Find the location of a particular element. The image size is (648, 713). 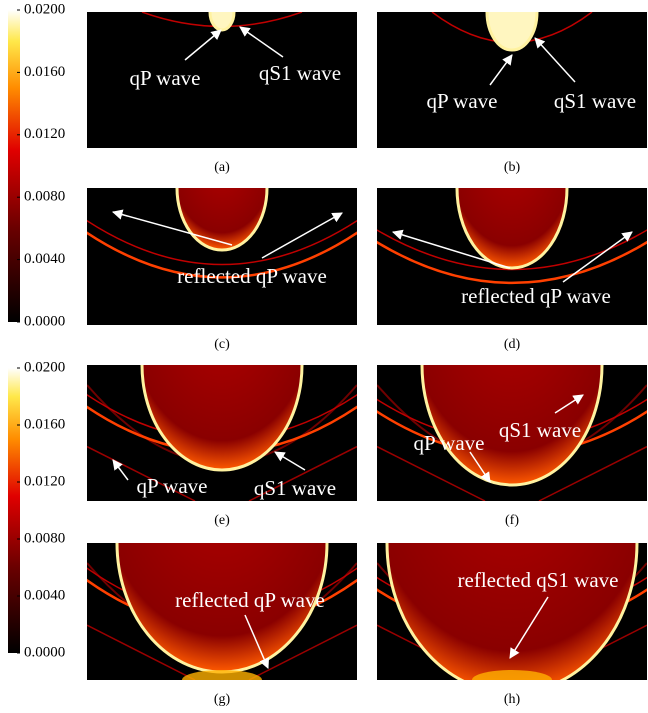

annotation: reflected qS1 wave is located at coordinates (538, 580).